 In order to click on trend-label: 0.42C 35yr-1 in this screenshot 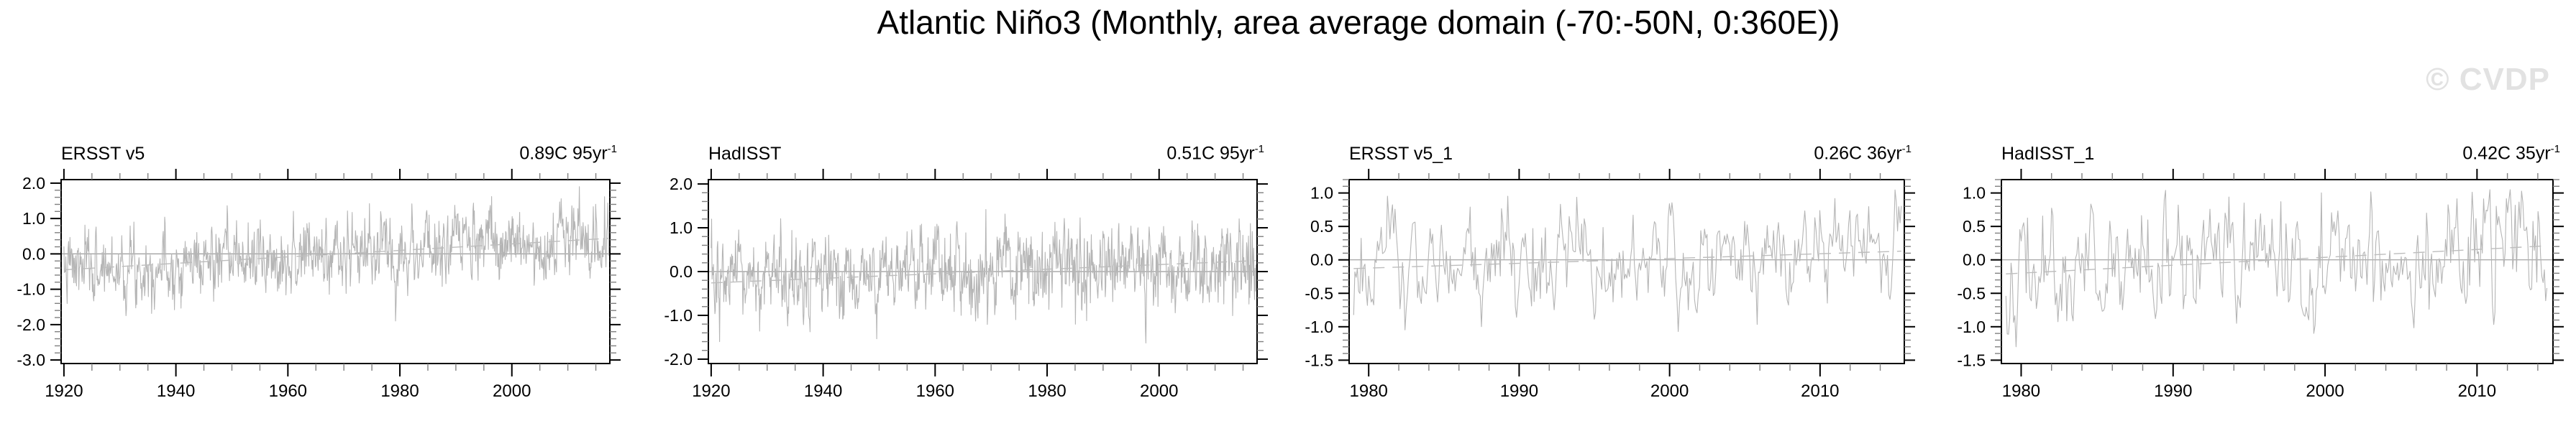, I will do `click(2511, 153)`.